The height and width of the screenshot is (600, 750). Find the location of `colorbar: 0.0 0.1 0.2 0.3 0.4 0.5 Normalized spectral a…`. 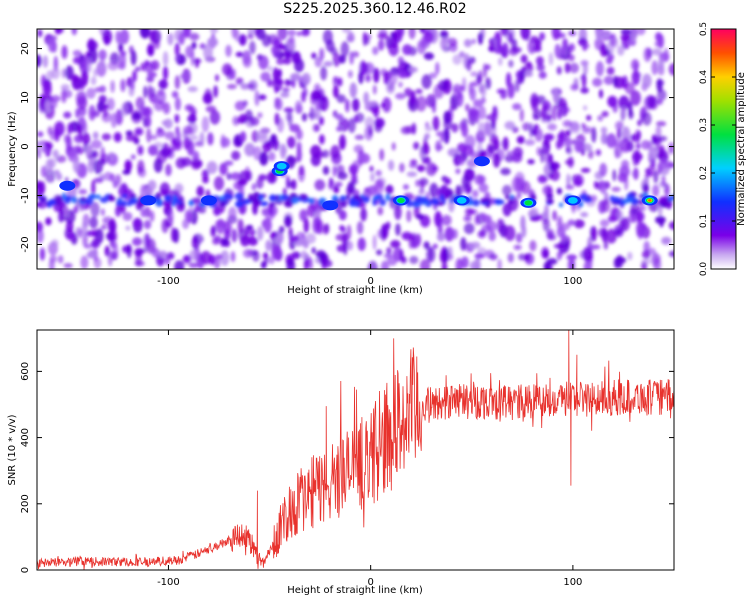

colorbar: 0.0 0.1 0.2 0.3 0.4 0.5 Normalized spectral a… is located at coordinates (723, 149).